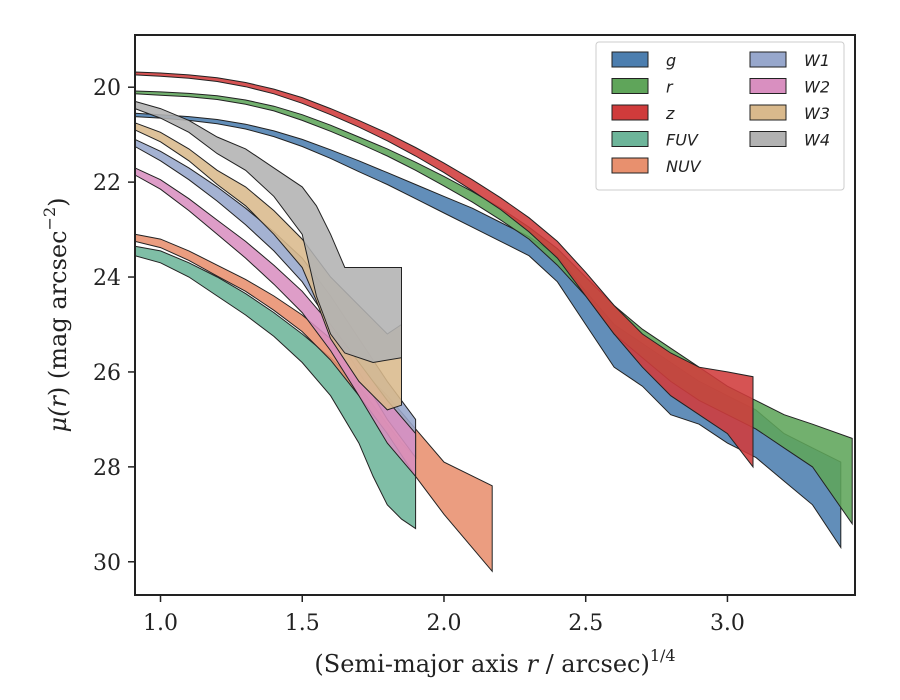 This screenshot has height=700, width=900. Describe the element at coordinates (630, 112) in the screenshot. I see `legend-swatch-z` at that location.